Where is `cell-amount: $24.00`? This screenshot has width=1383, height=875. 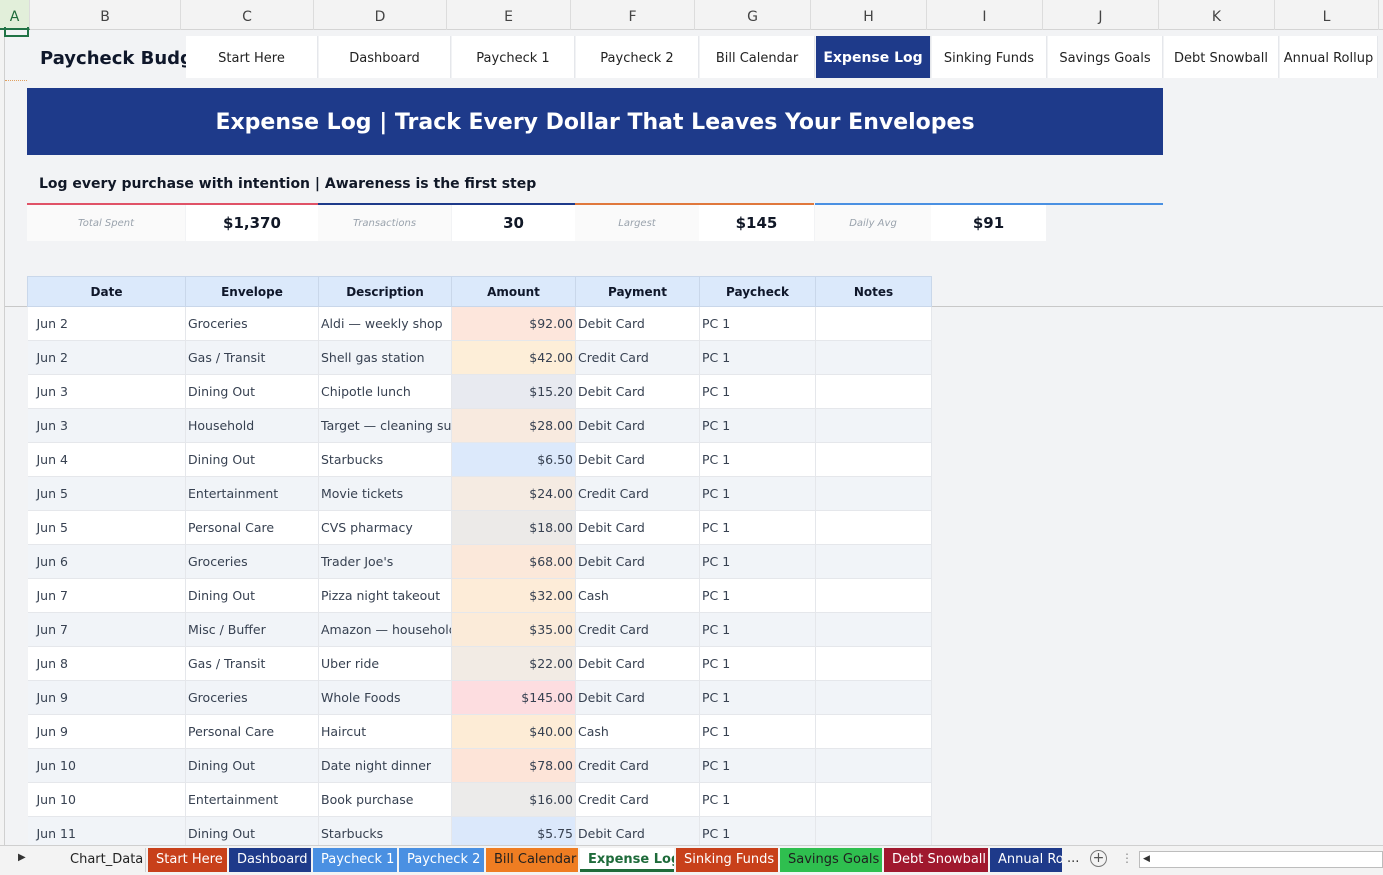
cell-amount: $24.00 is located at coordinates (513, 493).